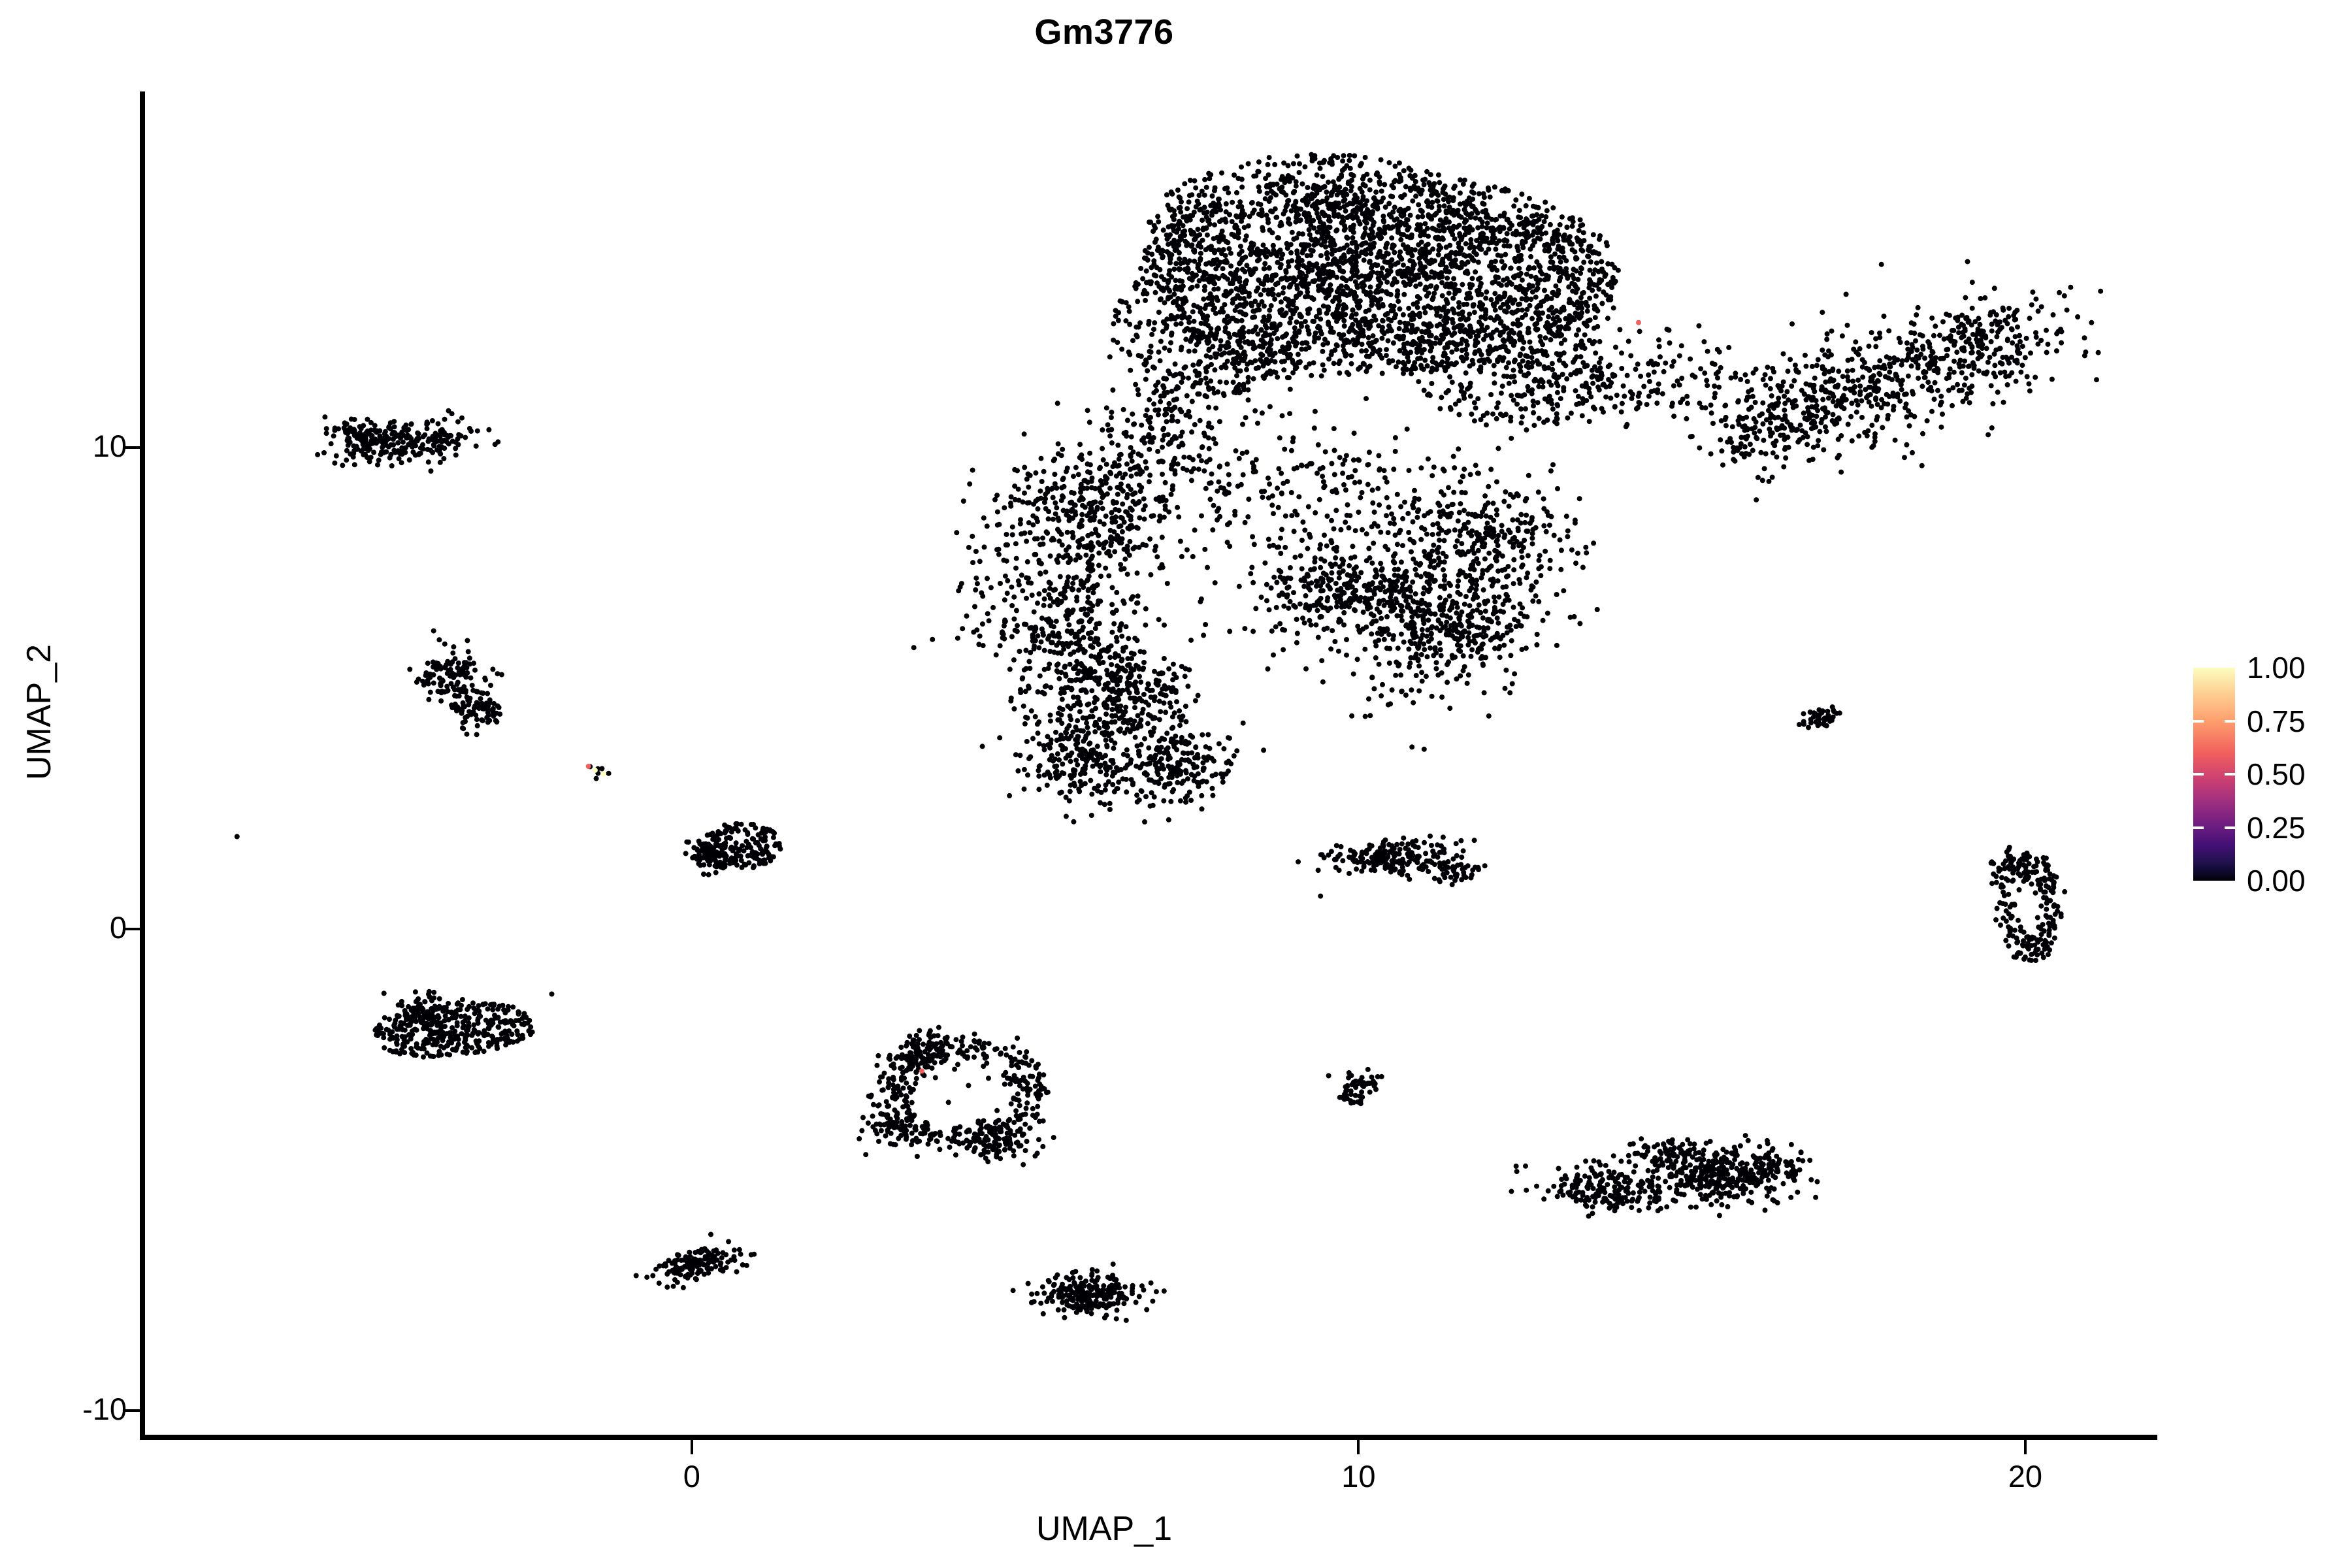 This screenshot has height=1568, width=2352. Describe the element at coordinates (2276, 774) in the screenshot. I see `colorbar-tick-label: 0.50` at that location.